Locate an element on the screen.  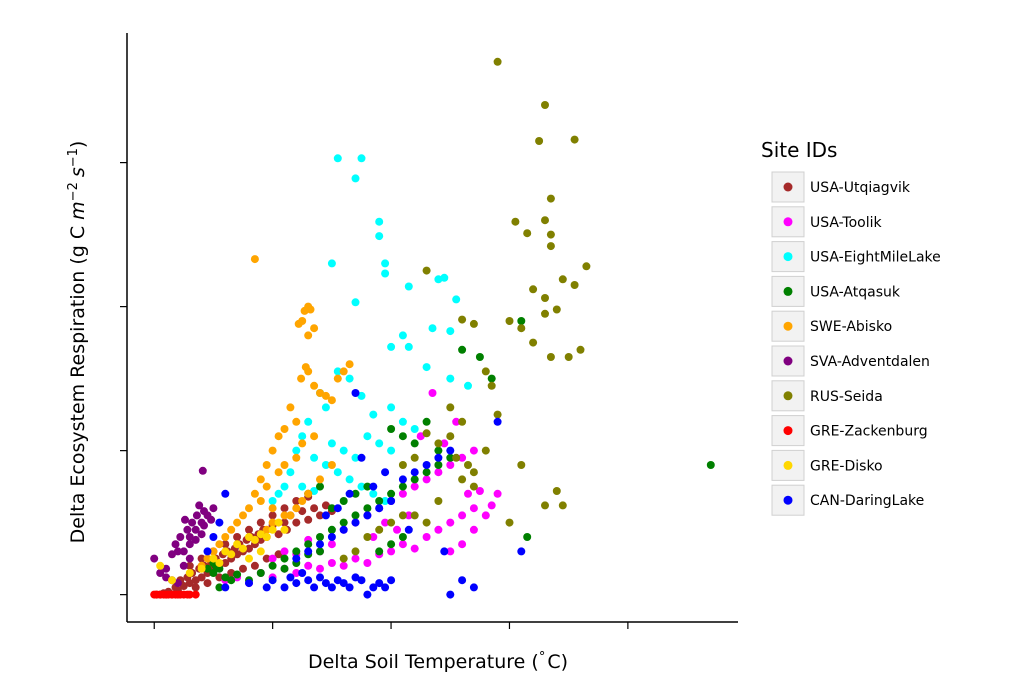
legend-label: GRE-Disko is located at coordinates (846, 466).